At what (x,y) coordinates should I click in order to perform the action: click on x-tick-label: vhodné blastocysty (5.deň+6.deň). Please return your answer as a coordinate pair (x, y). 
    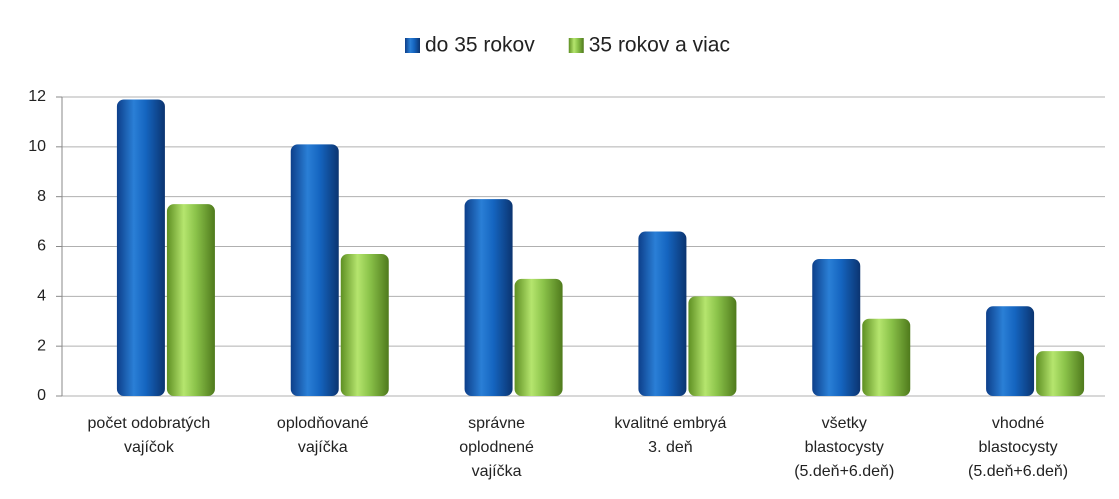
    Looking at the image, I should click on (1018, 447).